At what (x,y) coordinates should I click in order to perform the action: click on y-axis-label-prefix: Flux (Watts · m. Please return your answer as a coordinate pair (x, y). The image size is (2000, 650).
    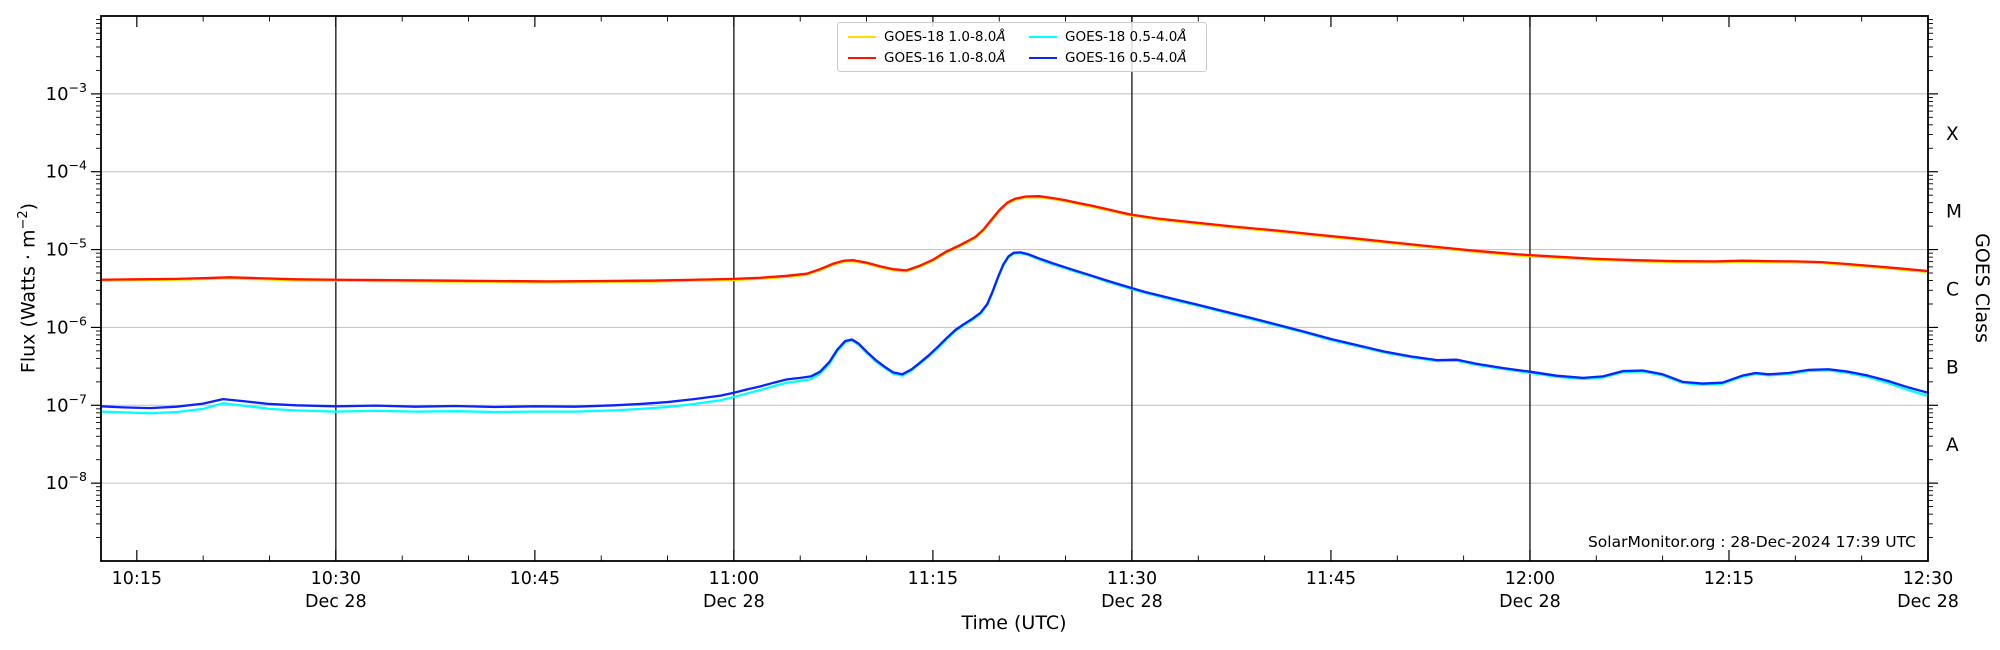
    Looking at the image, I should click on (28, 301).